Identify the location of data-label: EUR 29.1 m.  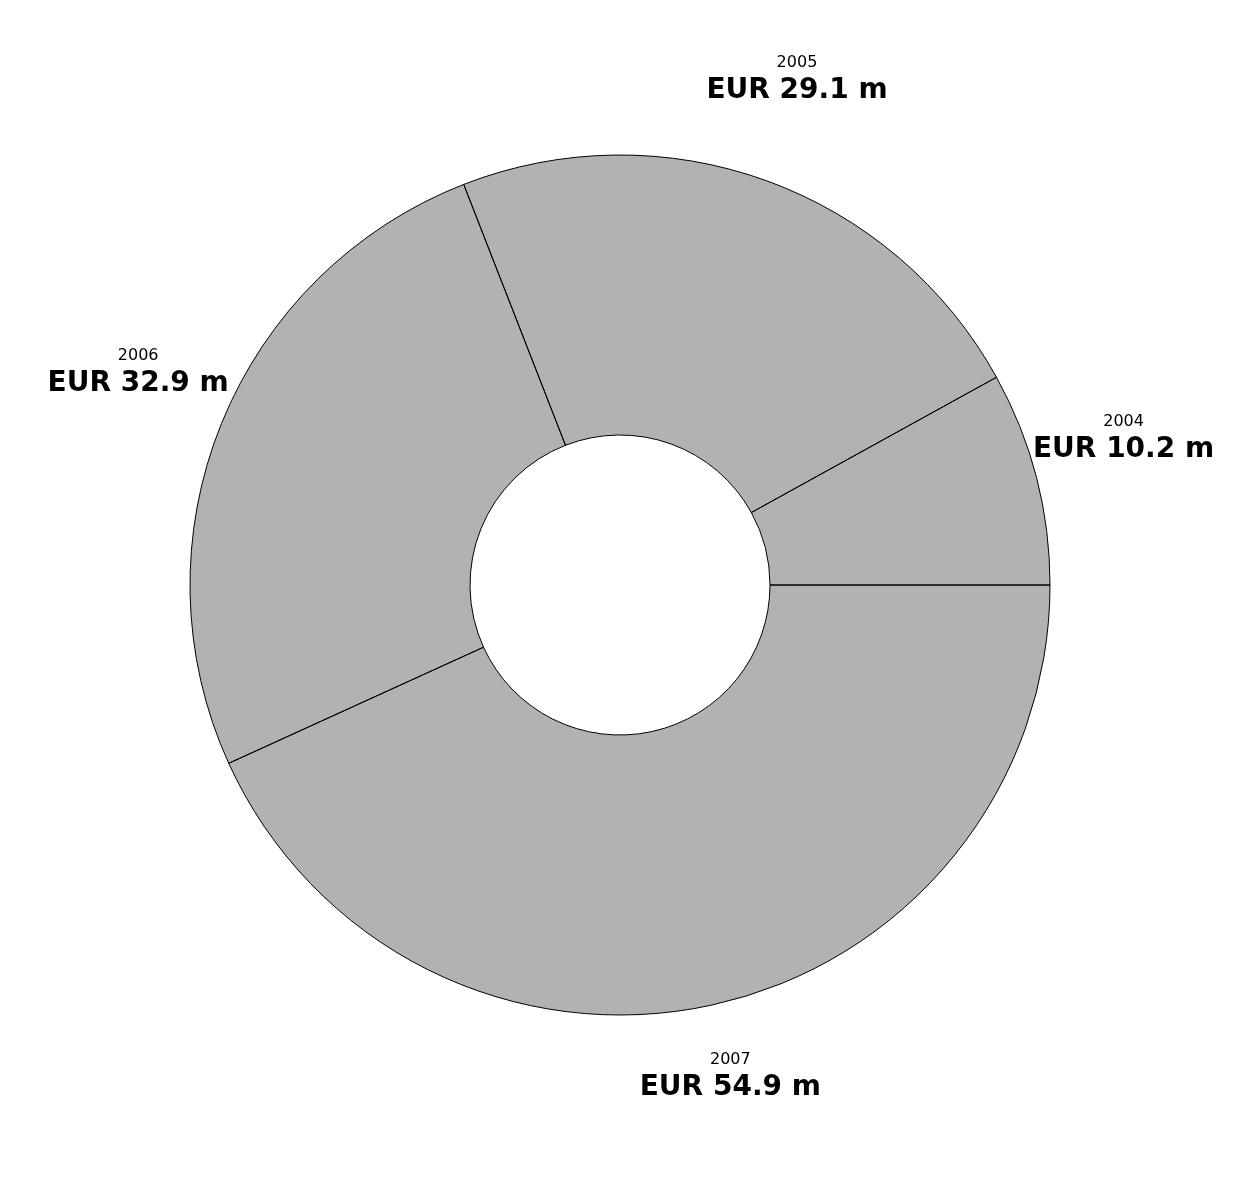
(797, 89).